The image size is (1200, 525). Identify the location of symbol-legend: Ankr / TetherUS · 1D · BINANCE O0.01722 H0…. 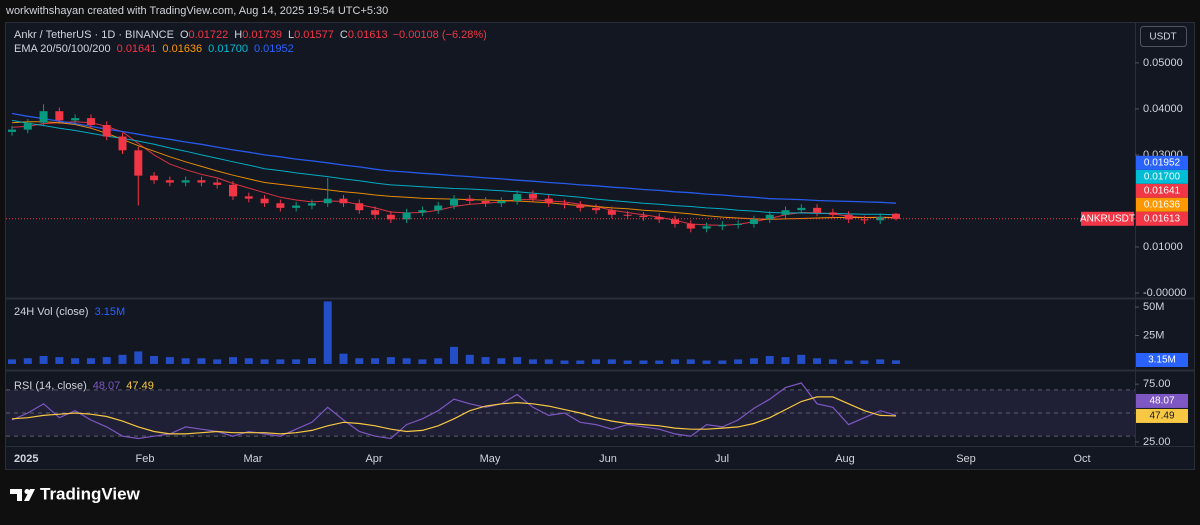
(250, 35).